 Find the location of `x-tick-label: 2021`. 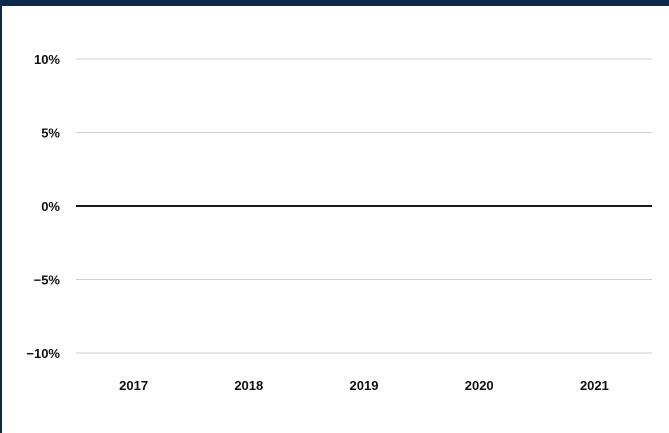

x-tick-label: 2021 is located at coordinates (594, 385).